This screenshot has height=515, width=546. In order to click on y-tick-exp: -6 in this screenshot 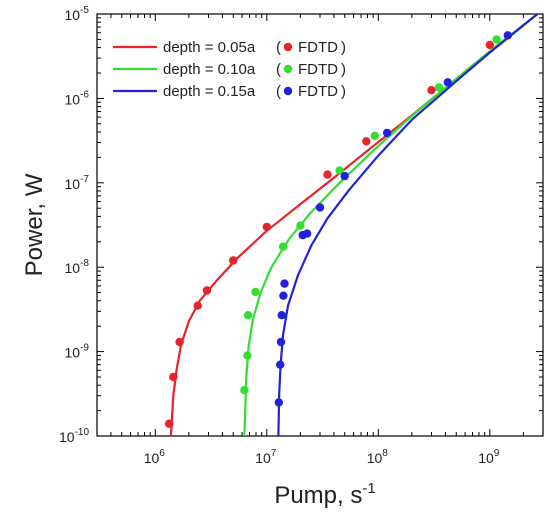, I will do `click(84, 94)`.